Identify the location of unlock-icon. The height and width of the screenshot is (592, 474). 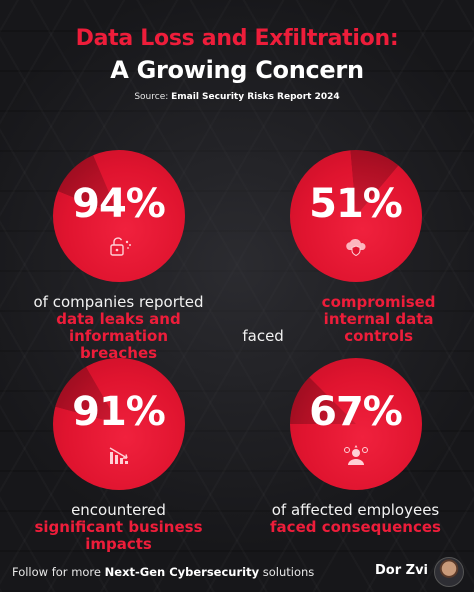
(120, 246).